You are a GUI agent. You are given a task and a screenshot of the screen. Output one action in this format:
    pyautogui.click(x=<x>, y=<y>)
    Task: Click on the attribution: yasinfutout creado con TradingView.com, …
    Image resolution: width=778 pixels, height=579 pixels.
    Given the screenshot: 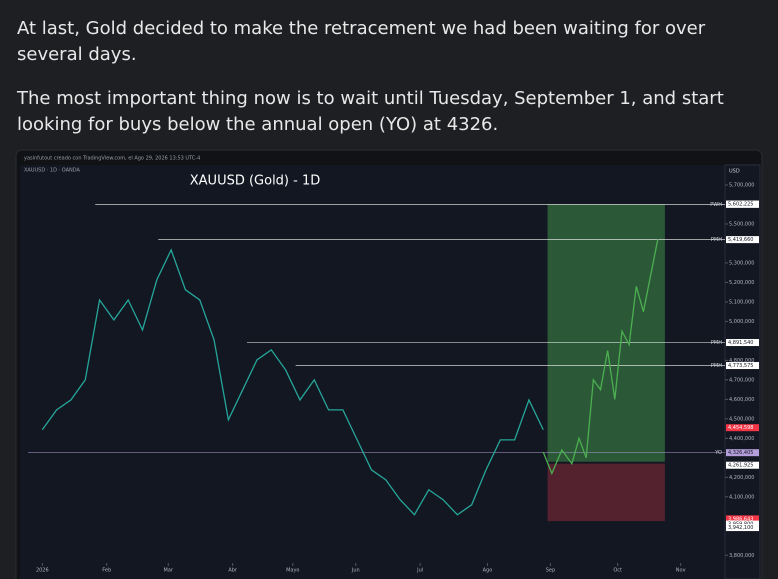 What is the action you would take?
    pyautogui.click(x=112, y=159)
    